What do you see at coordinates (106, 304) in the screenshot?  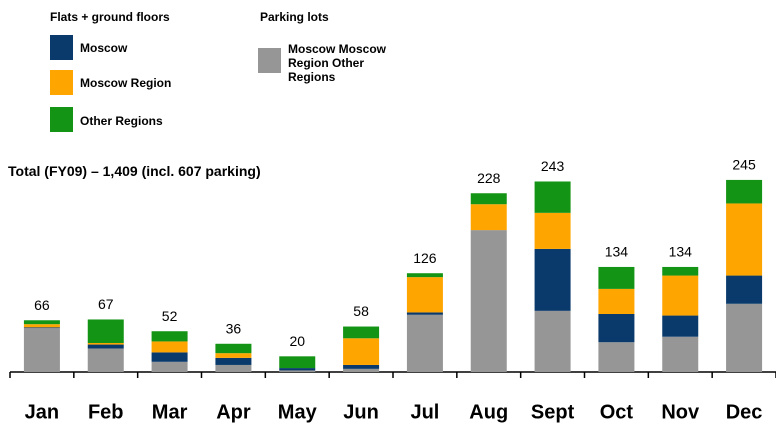 I see `total-label: 67` at bounding box center [106, 304].